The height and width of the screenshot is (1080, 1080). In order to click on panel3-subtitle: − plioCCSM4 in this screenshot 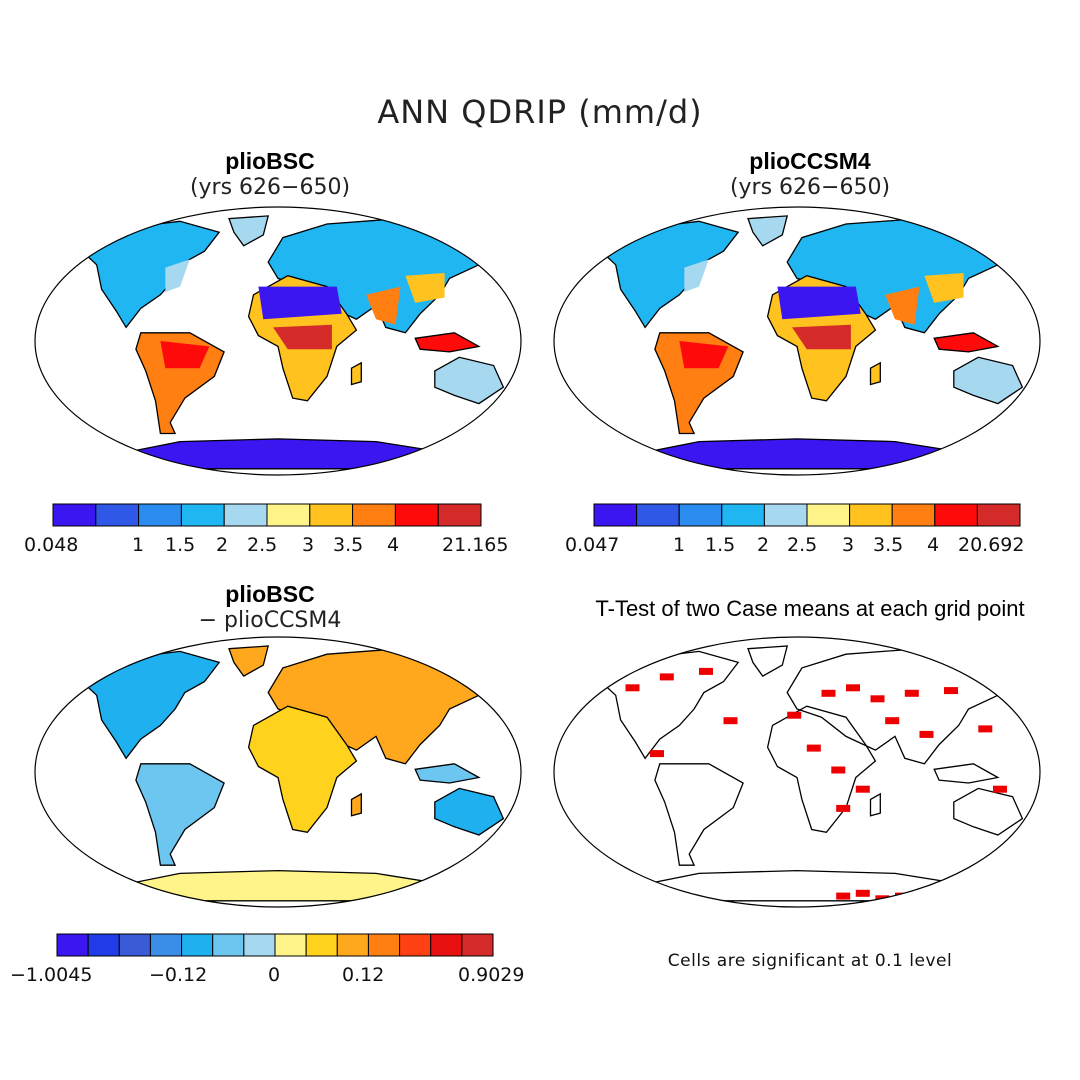, I will do `click(270, 620)`.